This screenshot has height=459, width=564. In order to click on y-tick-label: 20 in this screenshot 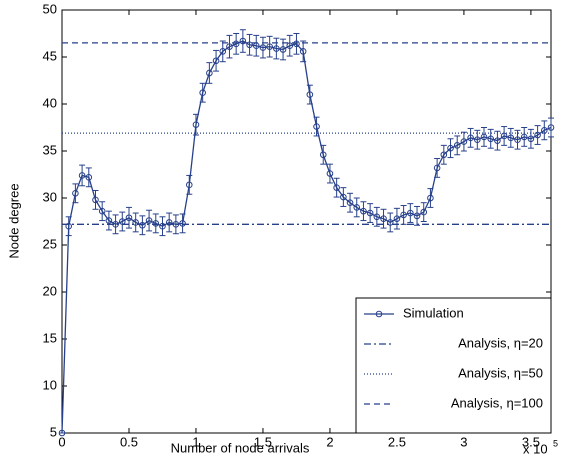, I will do `click(50, 290)`.